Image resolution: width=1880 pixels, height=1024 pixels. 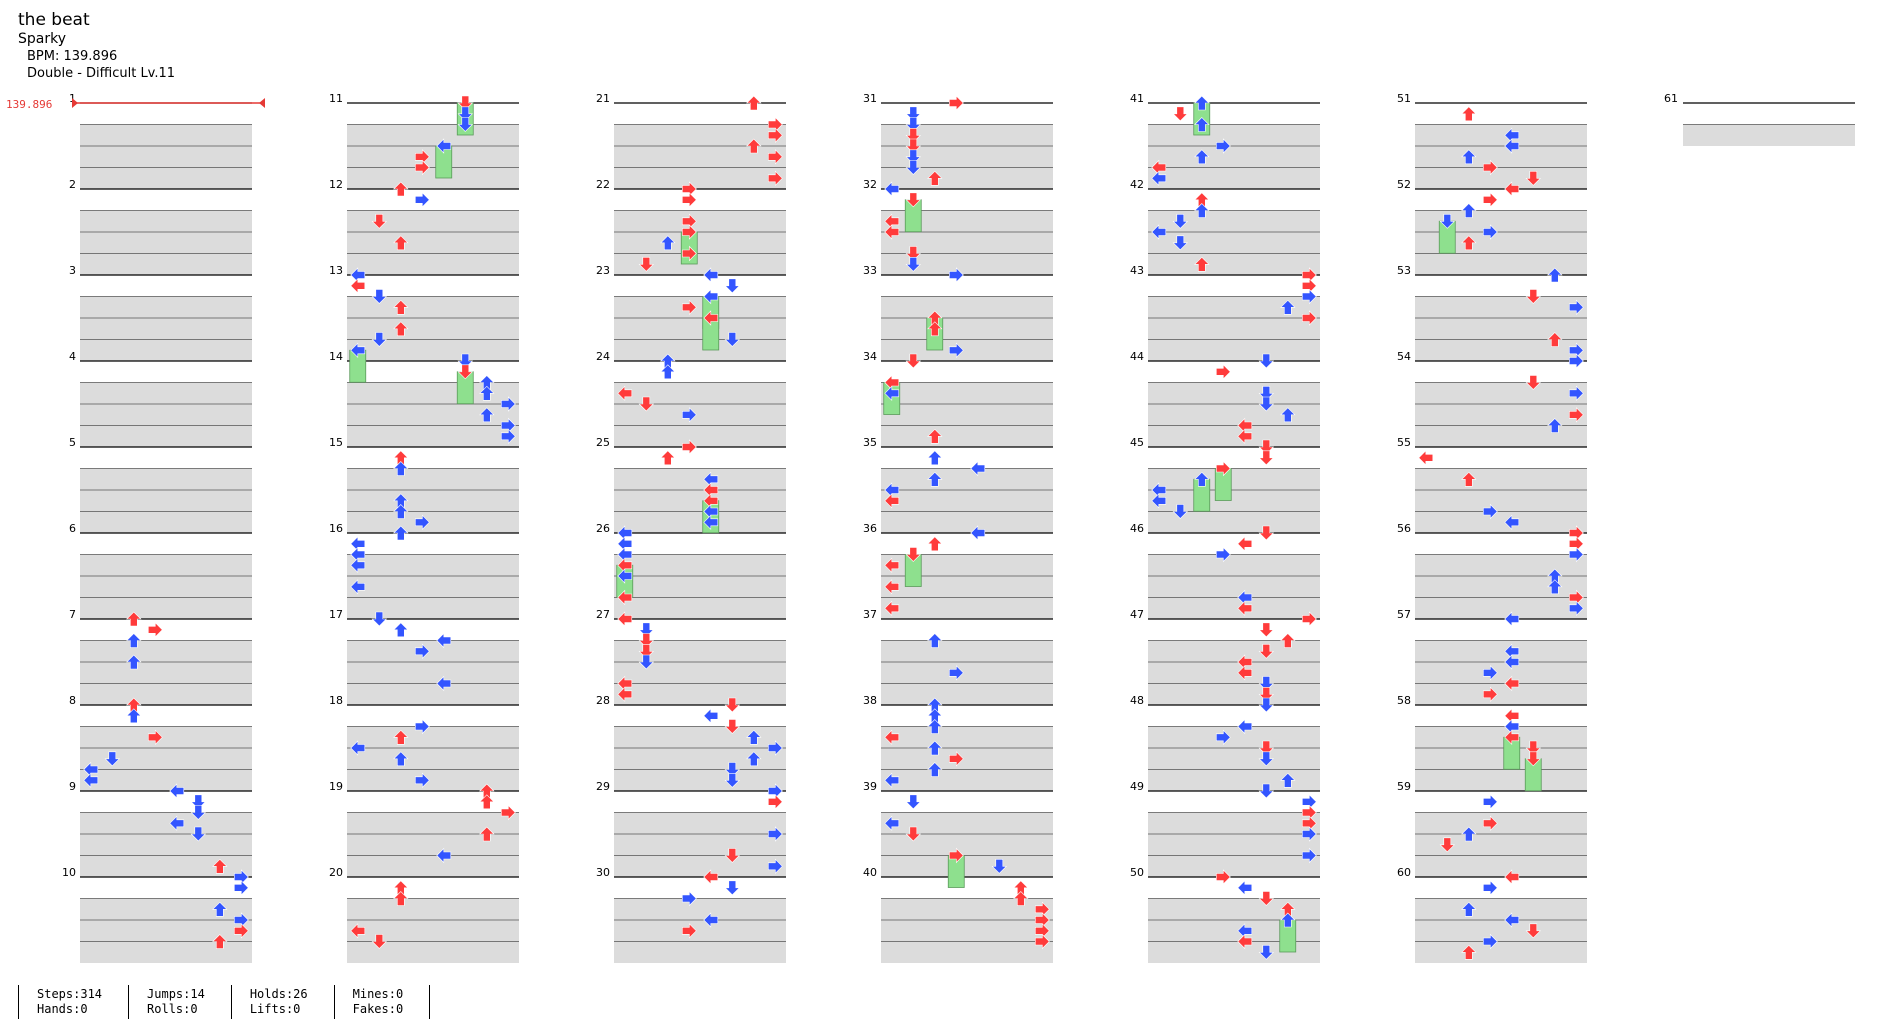 I want to click on stat-value: Steps:314, so click(x=70, y=994).